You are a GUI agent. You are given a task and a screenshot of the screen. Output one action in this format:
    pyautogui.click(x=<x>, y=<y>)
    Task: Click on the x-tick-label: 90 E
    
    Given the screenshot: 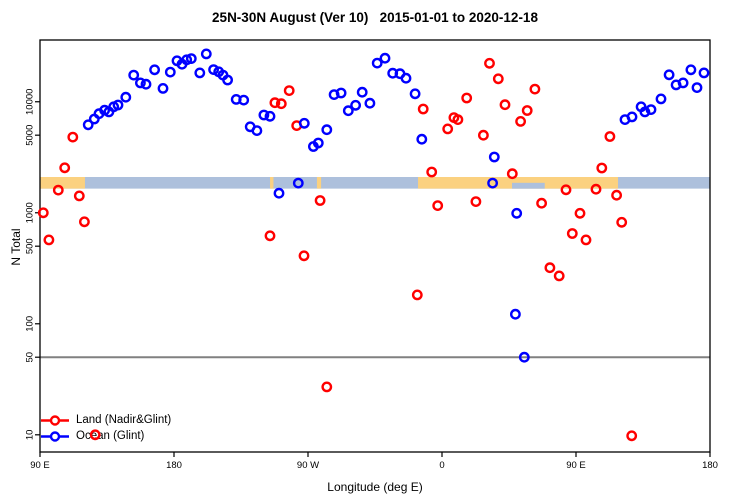 What is the action you would take?
    pyautogui.click(x=40, y=465)
    